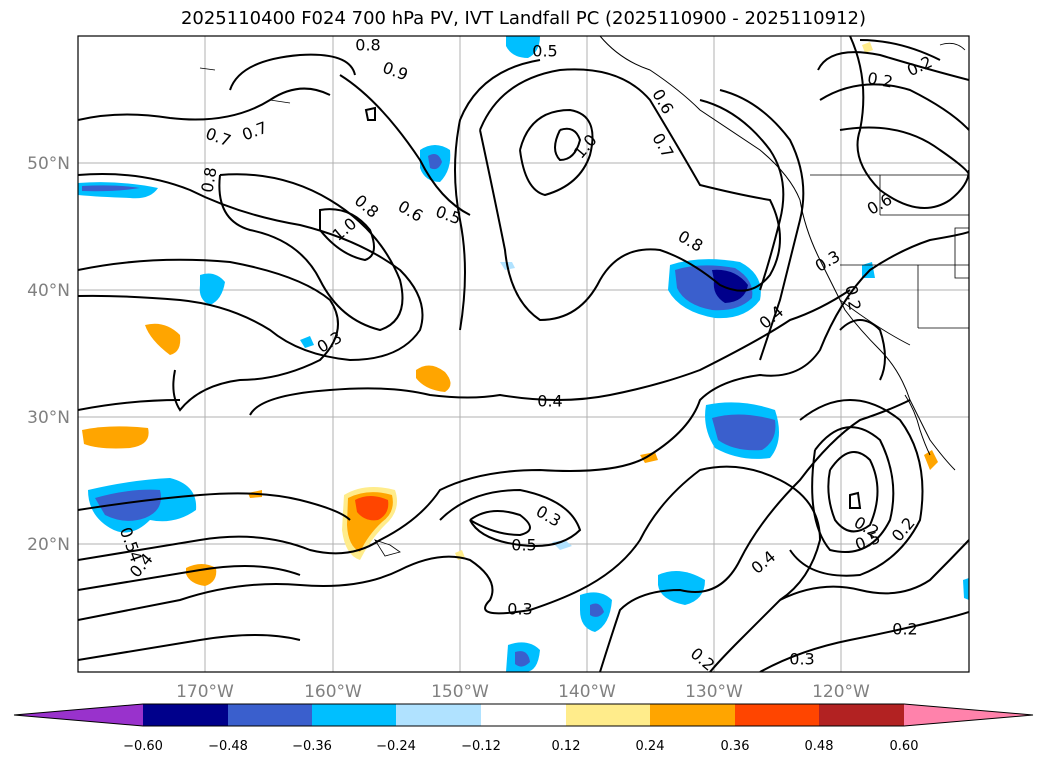 The image size is (1047, 765). Describe the element at coordinates (143, 746) in the screenshot. I see `colorbar-tick-label: −0.60` at that location.